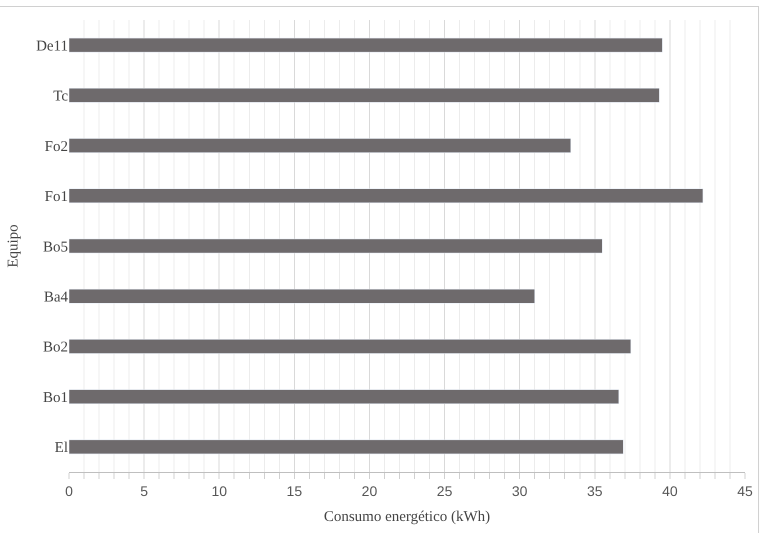 The width and height of the screenshot is (765, 533). Describe the element at coordinates (594, 490) in the screenshot. I see `x-tick-label: 35` at that location.